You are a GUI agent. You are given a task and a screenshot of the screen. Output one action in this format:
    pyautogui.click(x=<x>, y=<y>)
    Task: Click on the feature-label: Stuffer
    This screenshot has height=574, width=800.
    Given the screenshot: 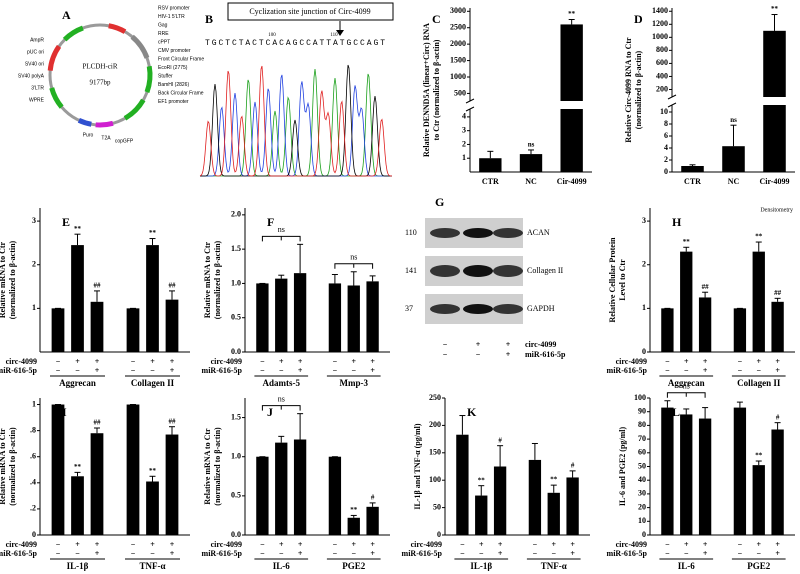 What is the action you would take?
    pyautogui.click(x=165, y=76)
    